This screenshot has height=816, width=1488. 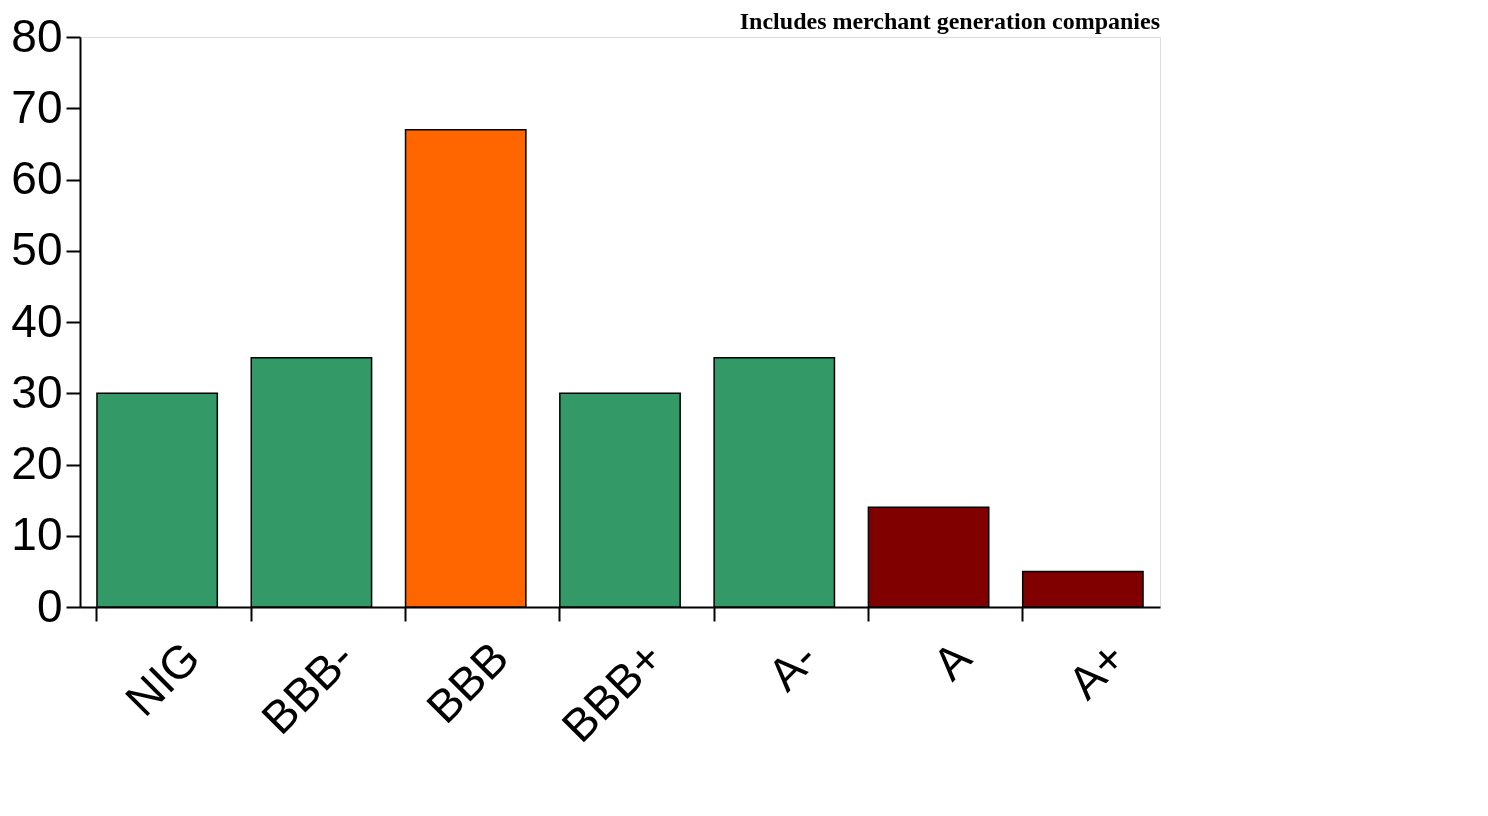 What do you see at coordinates (37, 534) in the screenshot?
I see `y-tick-label: 10` at bounding box center [37, 534].